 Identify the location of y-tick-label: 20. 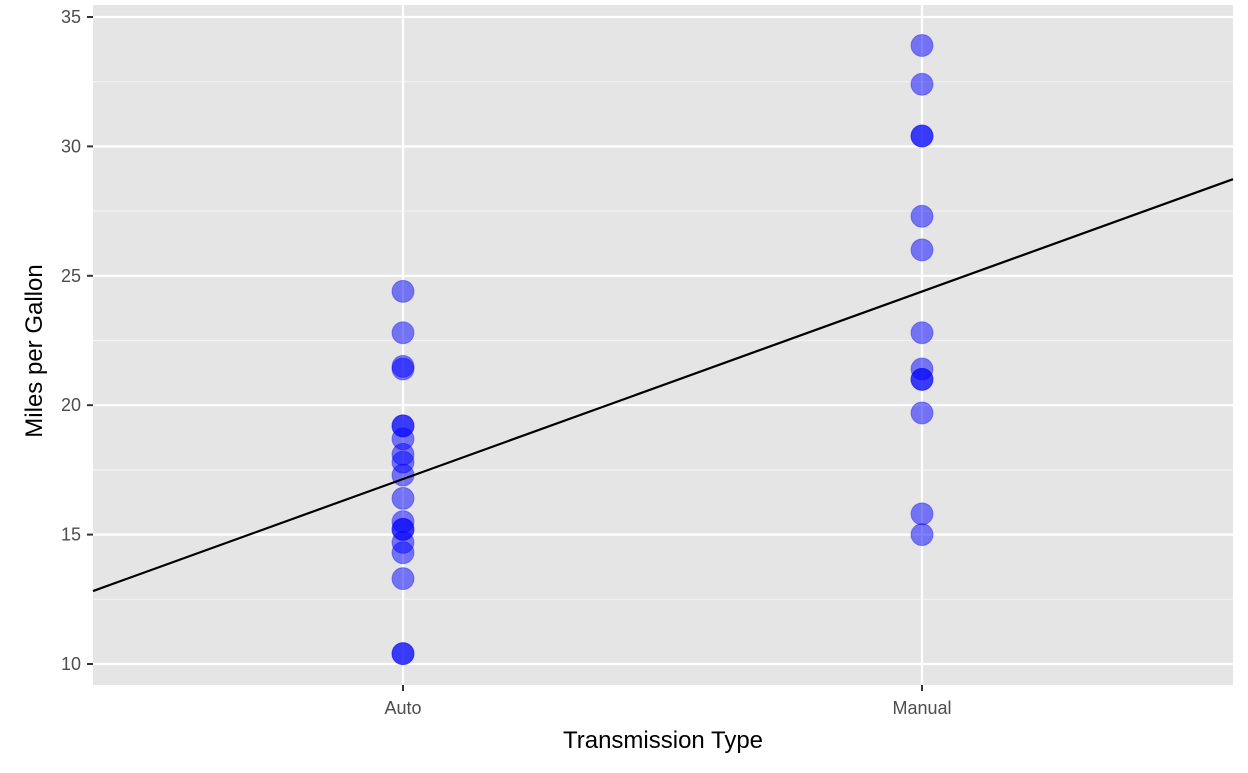
(71, 405).